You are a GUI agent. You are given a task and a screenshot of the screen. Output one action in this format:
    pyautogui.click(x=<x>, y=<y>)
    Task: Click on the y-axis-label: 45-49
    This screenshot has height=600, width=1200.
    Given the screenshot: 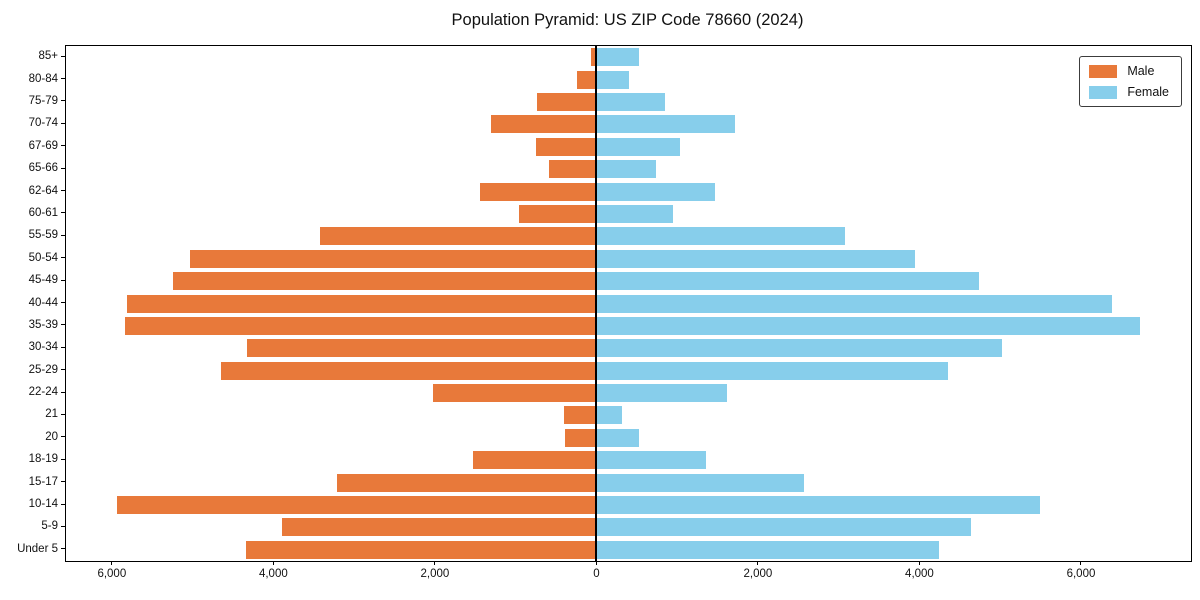 What is the action you would take?
    pyautogui.click(x=43, y=280)
    